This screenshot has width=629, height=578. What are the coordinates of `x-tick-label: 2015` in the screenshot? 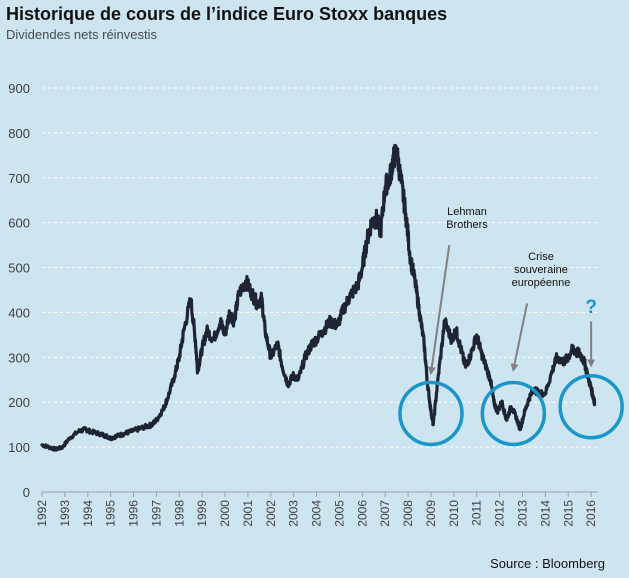 It's located at (568, 513).